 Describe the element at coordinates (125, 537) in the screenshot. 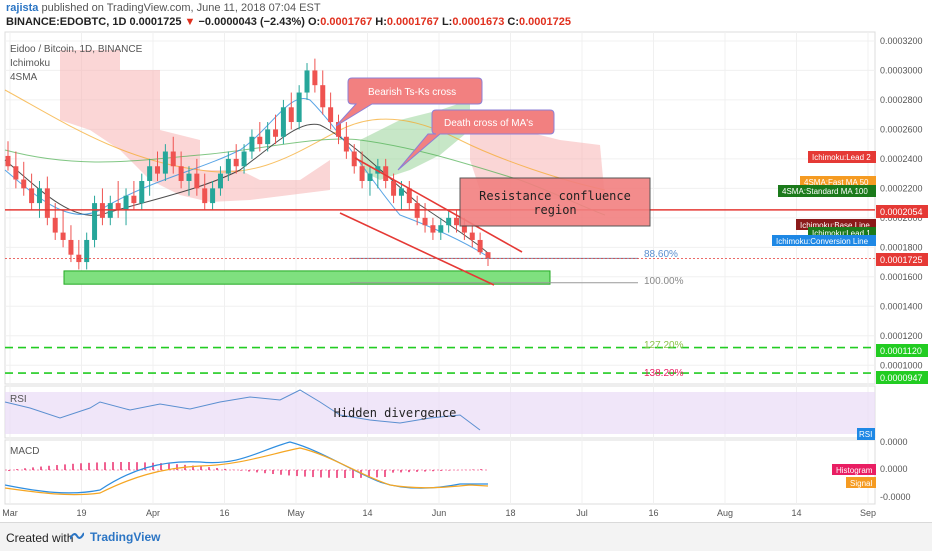

I see `tradingview-brand: TradingView` at that location.